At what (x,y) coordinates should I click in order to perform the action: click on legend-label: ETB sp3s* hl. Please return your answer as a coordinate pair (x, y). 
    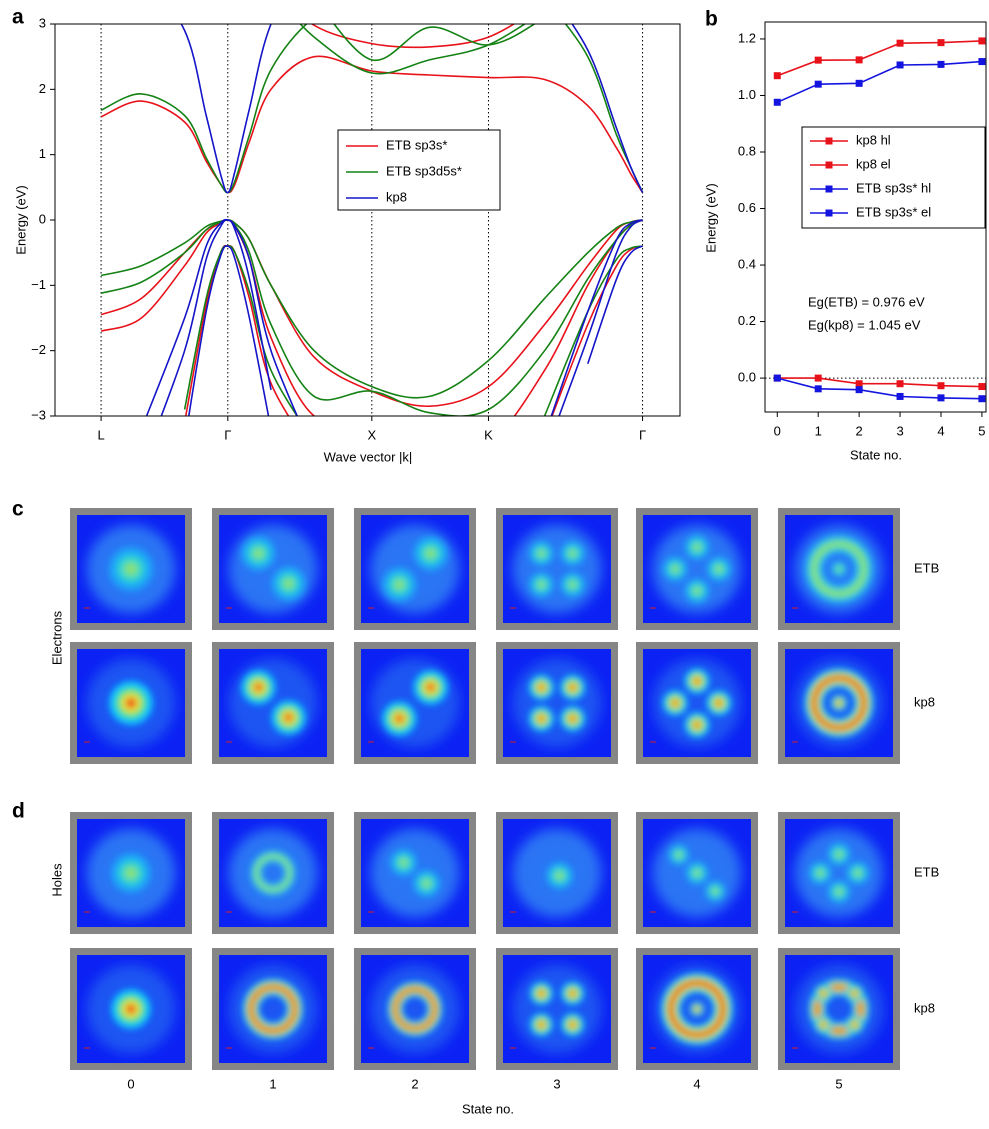
    Looking at the image, I should click on (893, 187).